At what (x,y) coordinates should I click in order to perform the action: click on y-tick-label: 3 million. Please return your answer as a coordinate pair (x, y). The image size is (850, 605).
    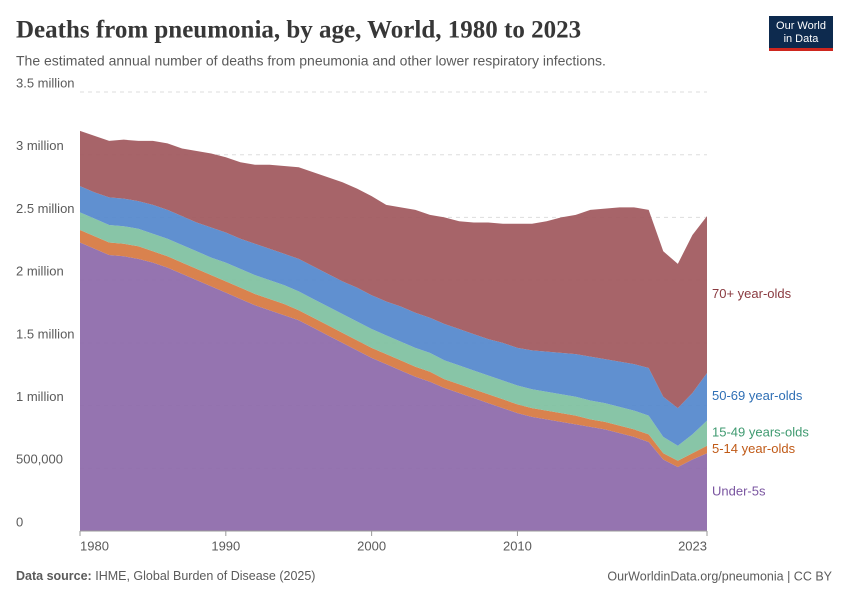
    Looking at the image, I should click on (40, 145).